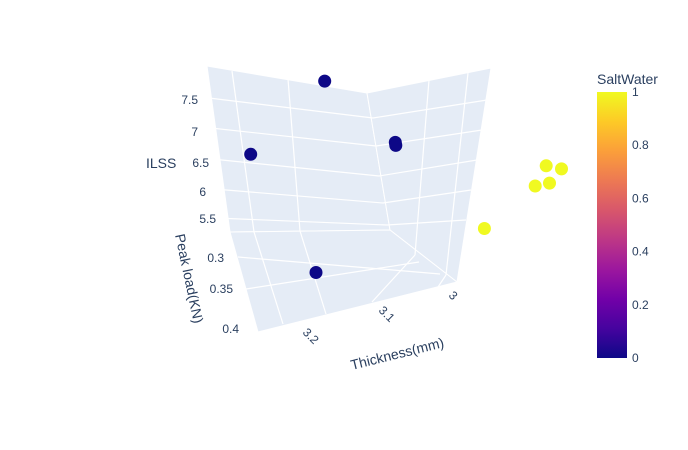  I want to click on colorbar-title: SaltWater, so click(627, 79).